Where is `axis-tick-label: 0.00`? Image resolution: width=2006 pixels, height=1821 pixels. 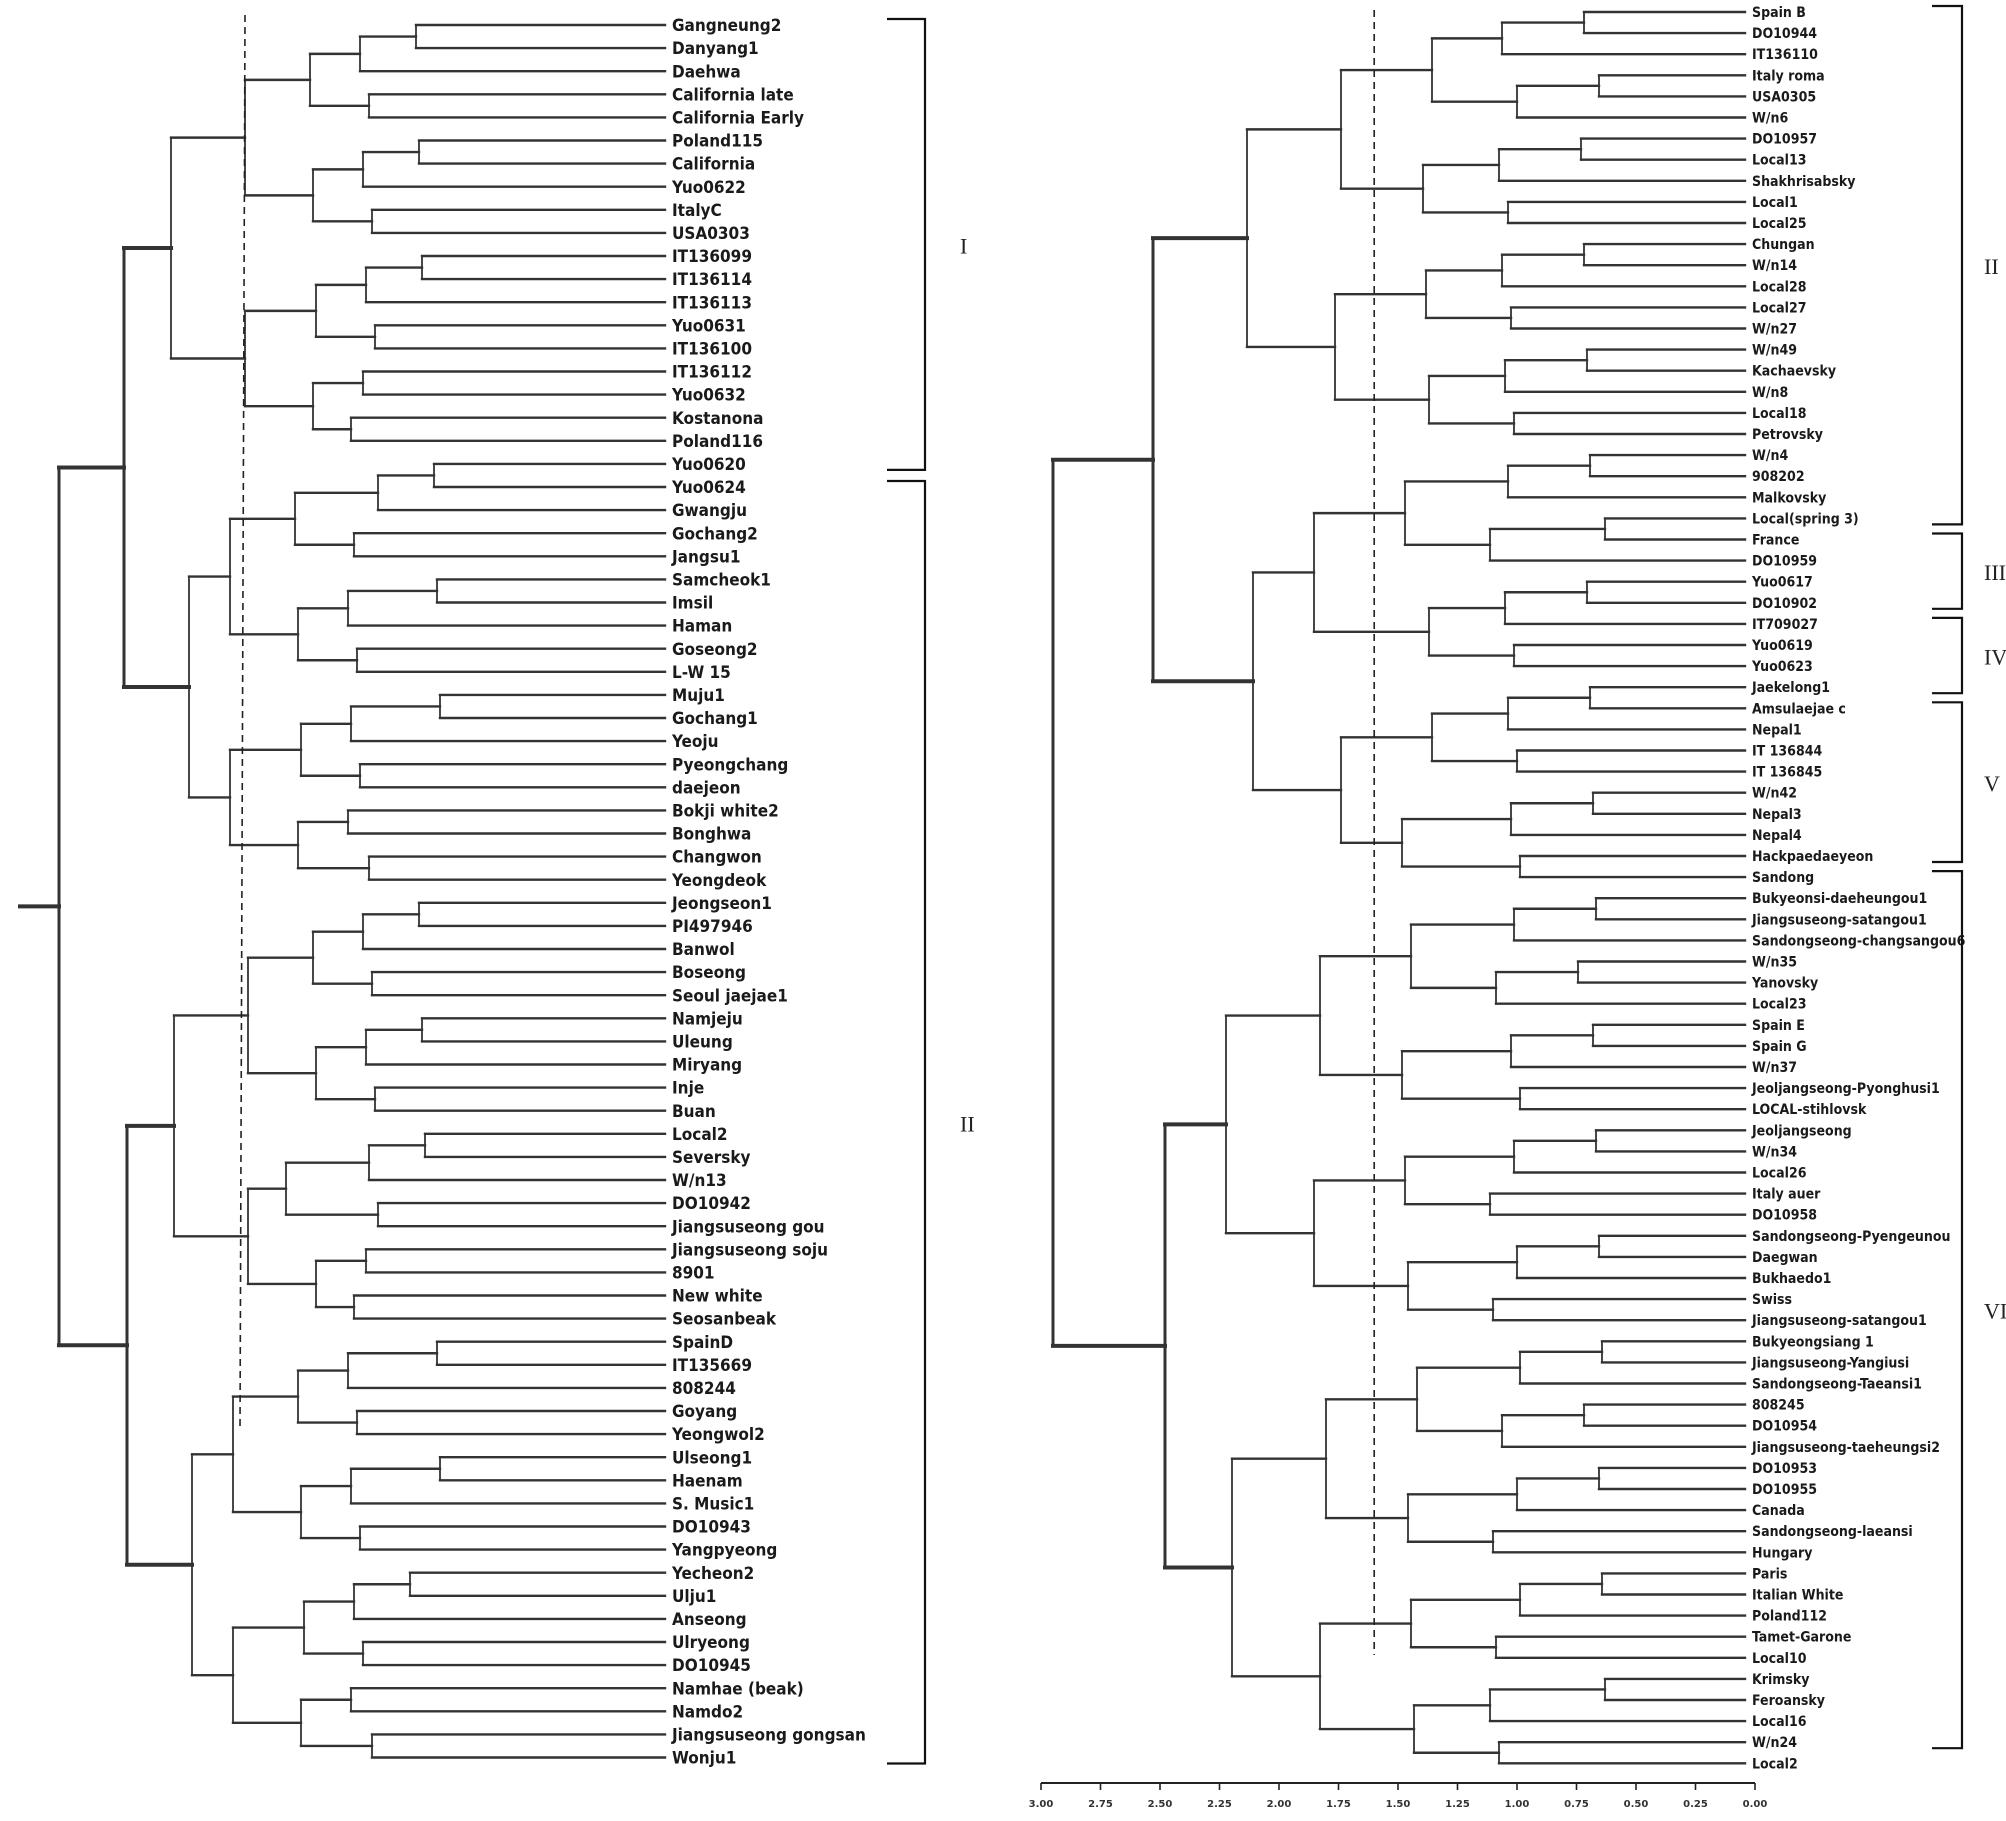
axis-tick-label: 0.00 is located at coordinates (1755, 1804).